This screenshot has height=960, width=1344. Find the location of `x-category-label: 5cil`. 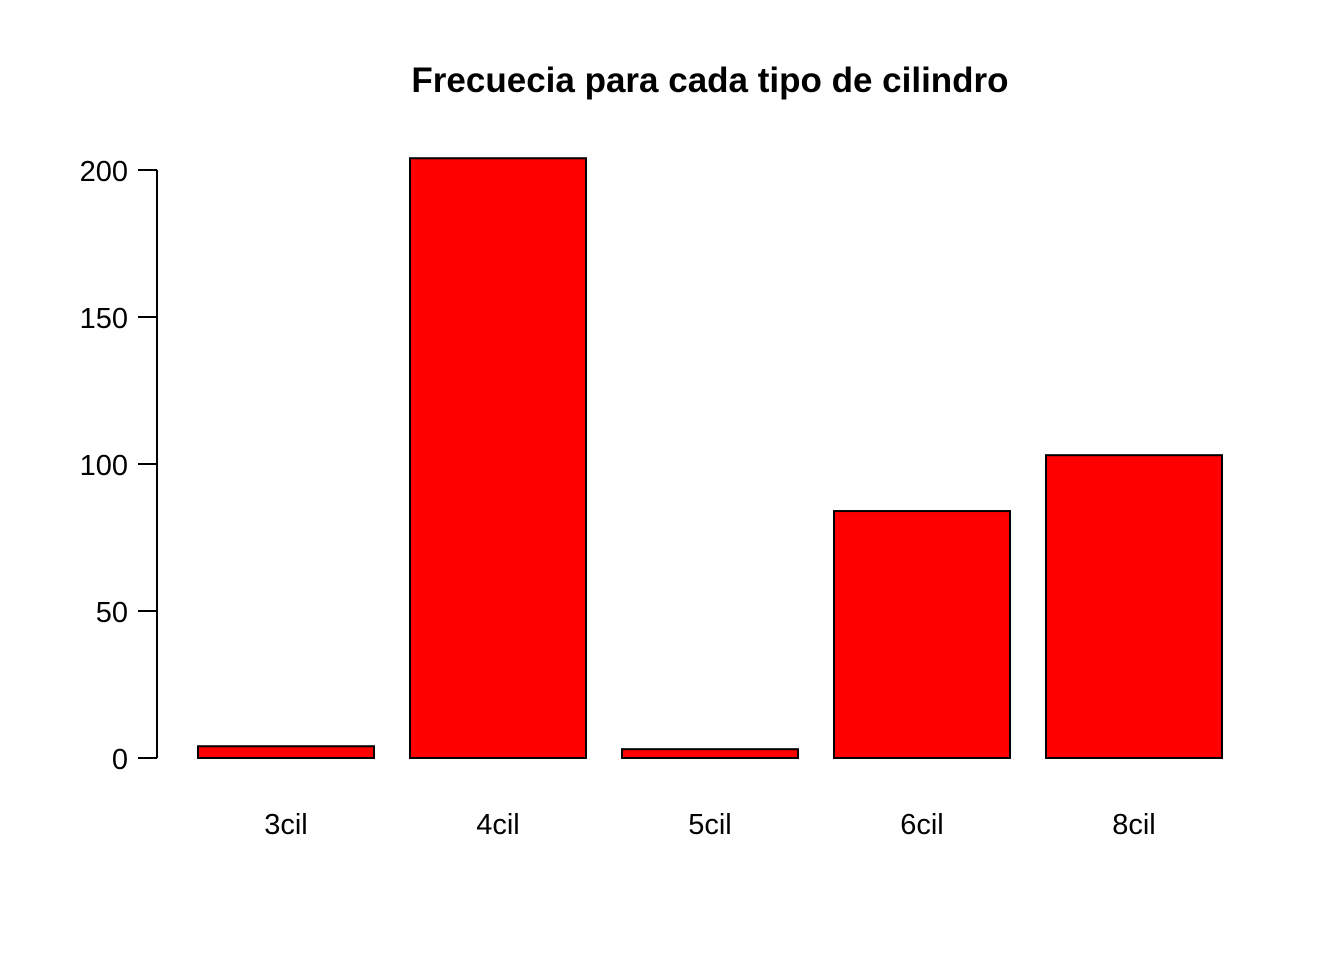

x-category-label: 5cil is located at coordinates (710, 825).